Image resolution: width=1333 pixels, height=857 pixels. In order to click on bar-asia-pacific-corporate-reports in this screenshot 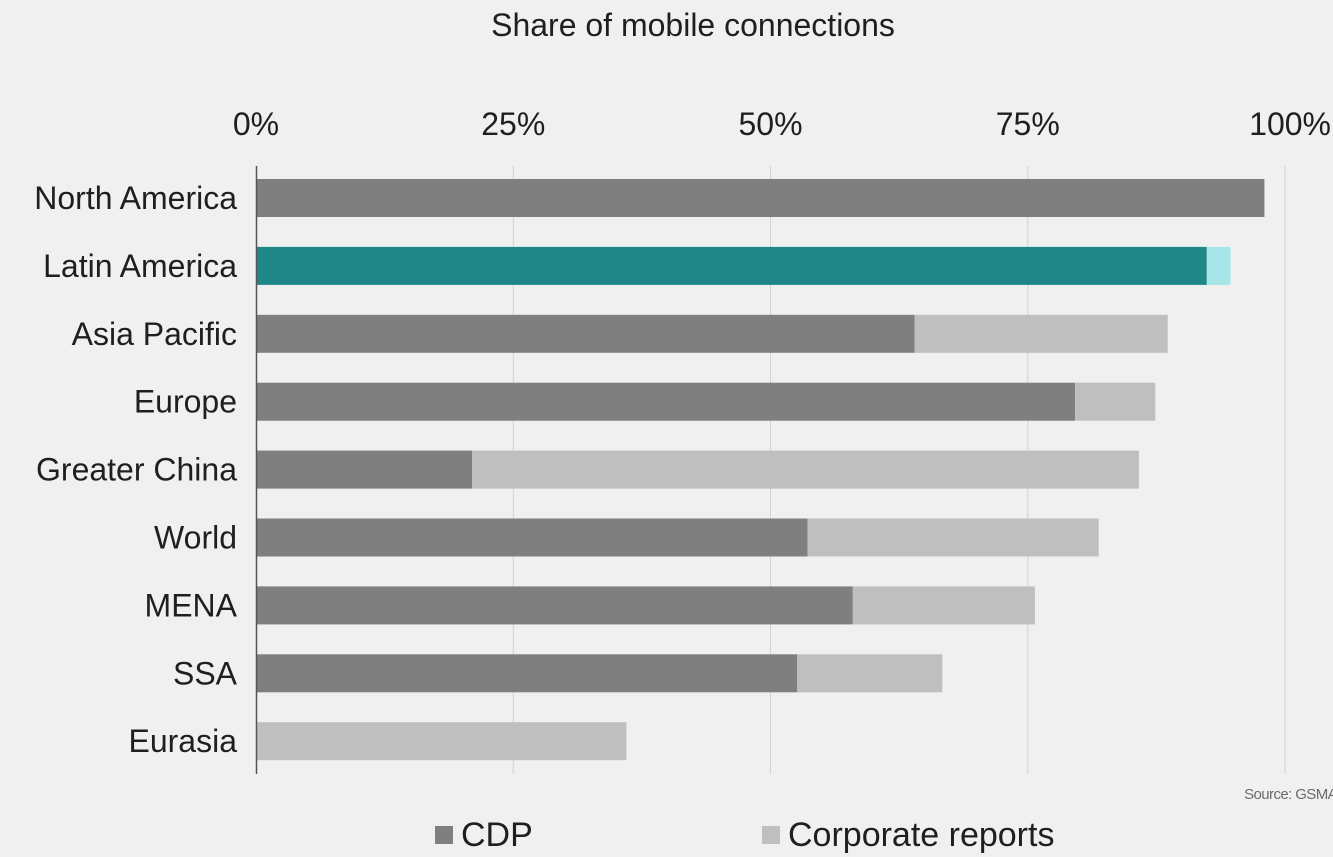, I will do `click(1041, 333)`.